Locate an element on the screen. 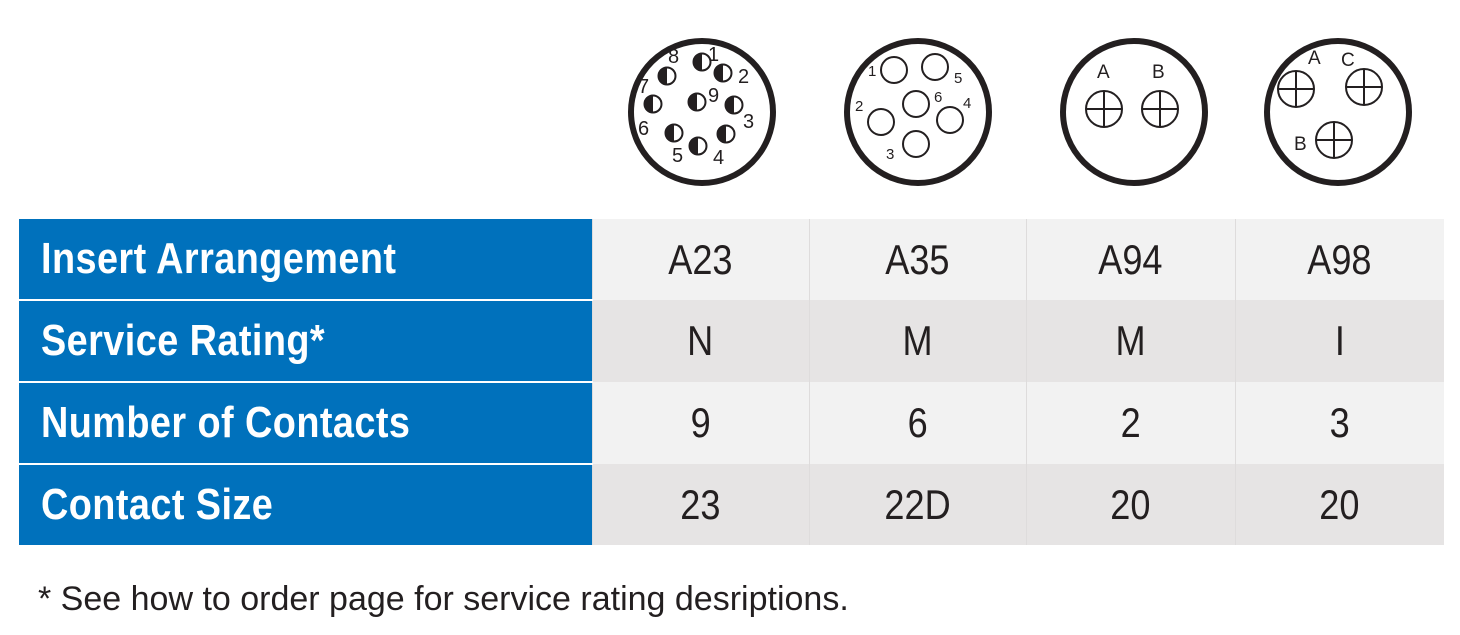 The height and width of the screenshot is (635, 1460). connector-insert-diagram-icon: 1 2 3 4 5 6 is located at coordinates (918, 112).